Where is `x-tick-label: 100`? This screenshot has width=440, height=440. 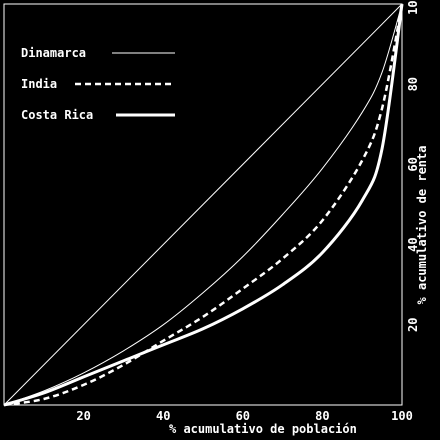 x-tick-label: 100 is located at coordinates (402, 416).